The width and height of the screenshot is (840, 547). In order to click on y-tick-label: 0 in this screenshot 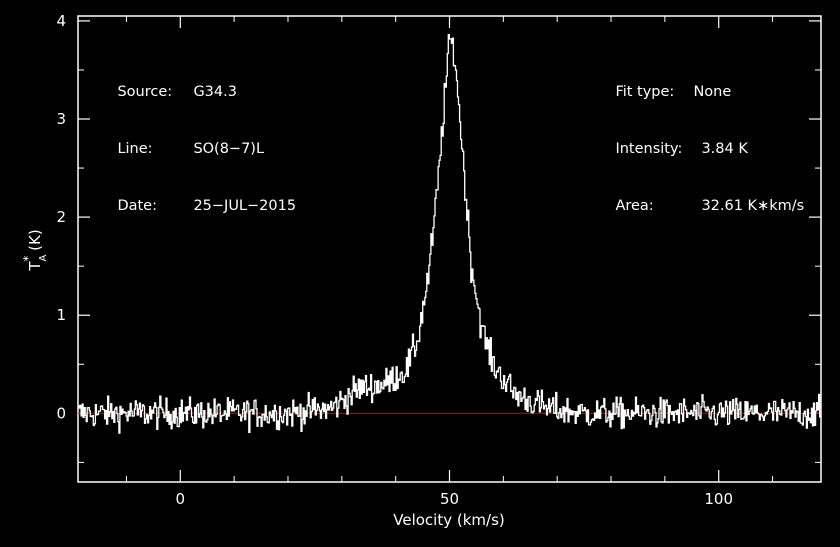, I will do `click(61, 413)`.